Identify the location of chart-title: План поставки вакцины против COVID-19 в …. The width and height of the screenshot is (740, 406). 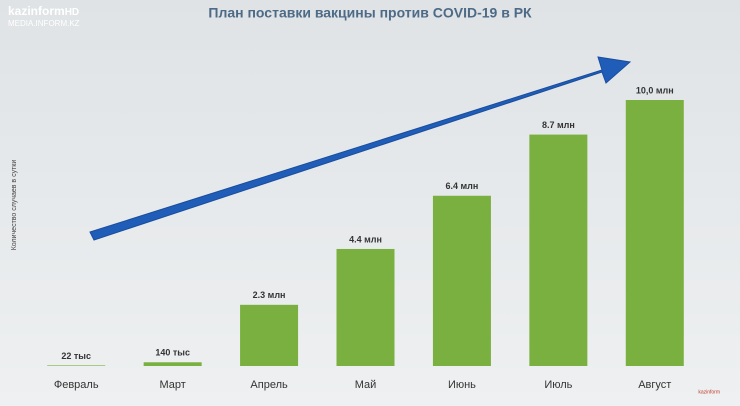
(370, 13).